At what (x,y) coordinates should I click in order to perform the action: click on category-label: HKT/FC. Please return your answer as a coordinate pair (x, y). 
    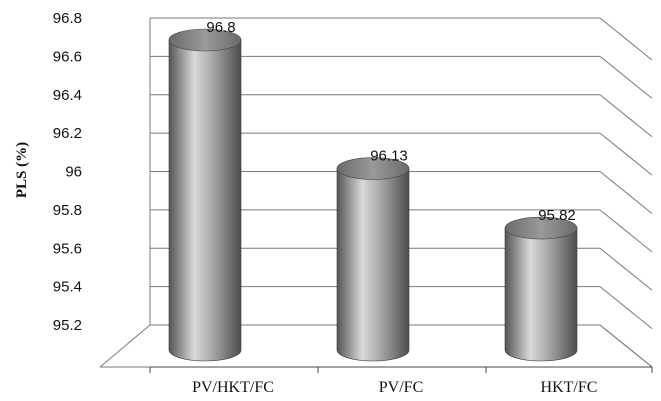
    Looking at the image, I should click on (569, 387).